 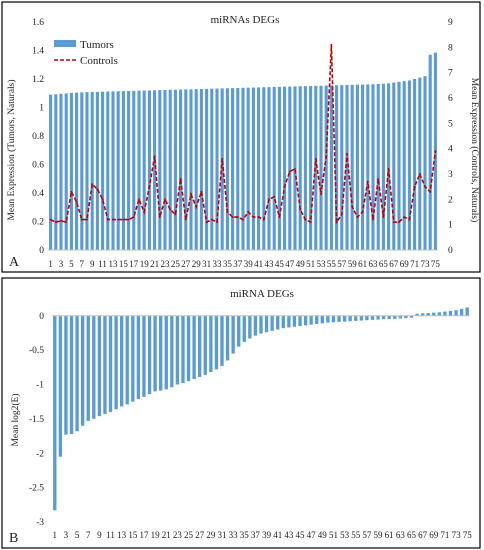 What do you see at coordinates (245, 20) in the screenshot?
I see `panel-a-title: miRNAs DEGs` at bounding box center [245, 20].